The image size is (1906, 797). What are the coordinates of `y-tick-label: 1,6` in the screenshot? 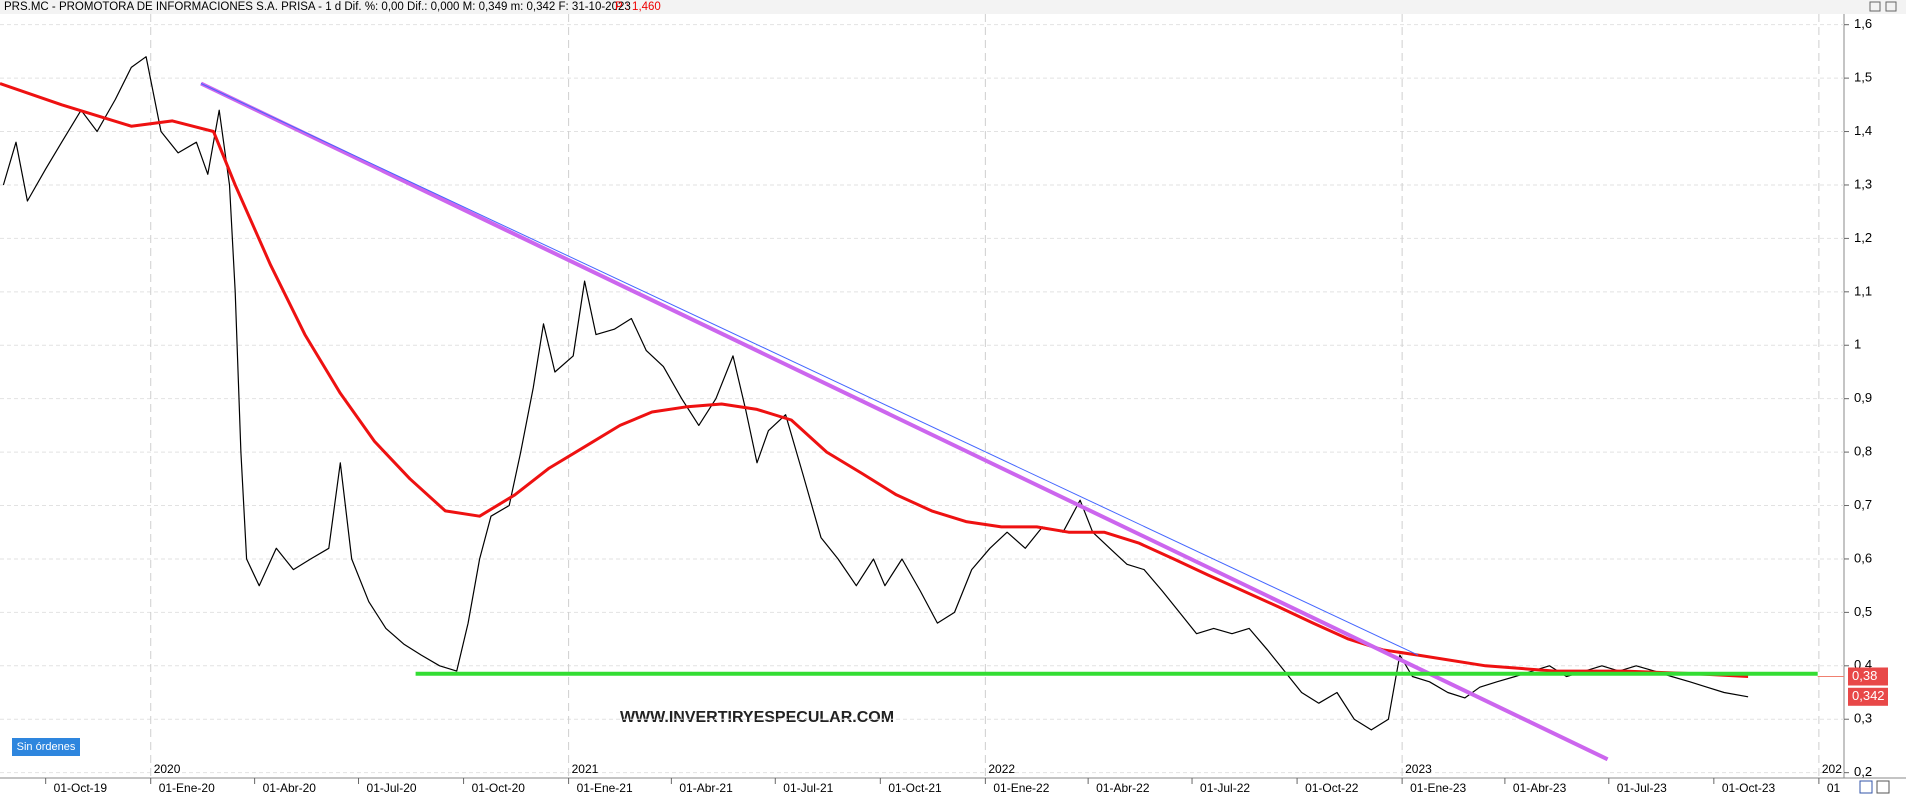 It's located at (1863, 23).